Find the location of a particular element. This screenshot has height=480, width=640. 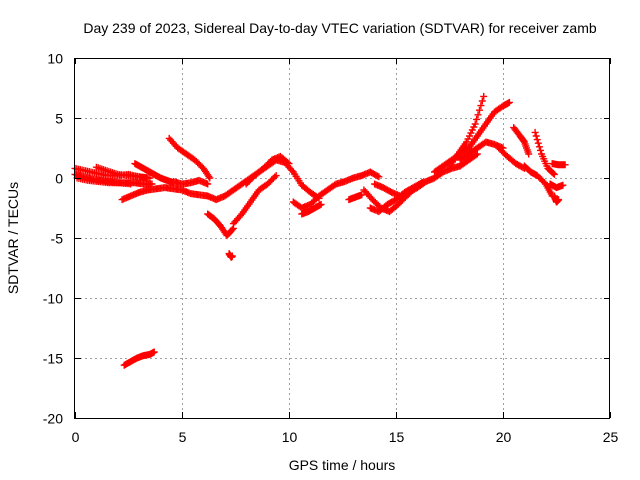

x-tick-label: 15 is located at coordinates (397, 437).